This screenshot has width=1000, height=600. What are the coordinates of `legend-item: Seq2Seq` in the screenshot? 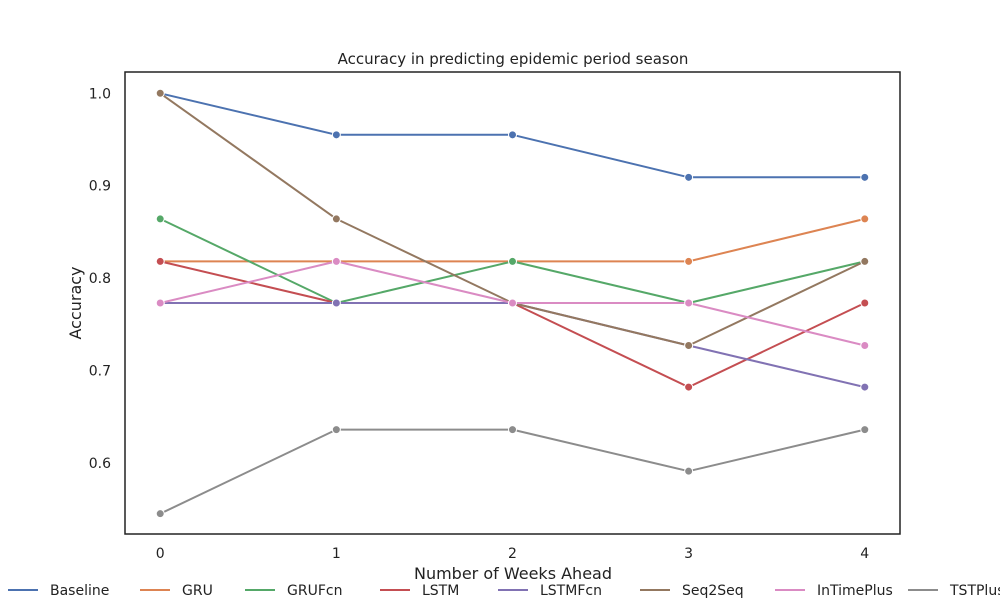 It's located at (692, 591).